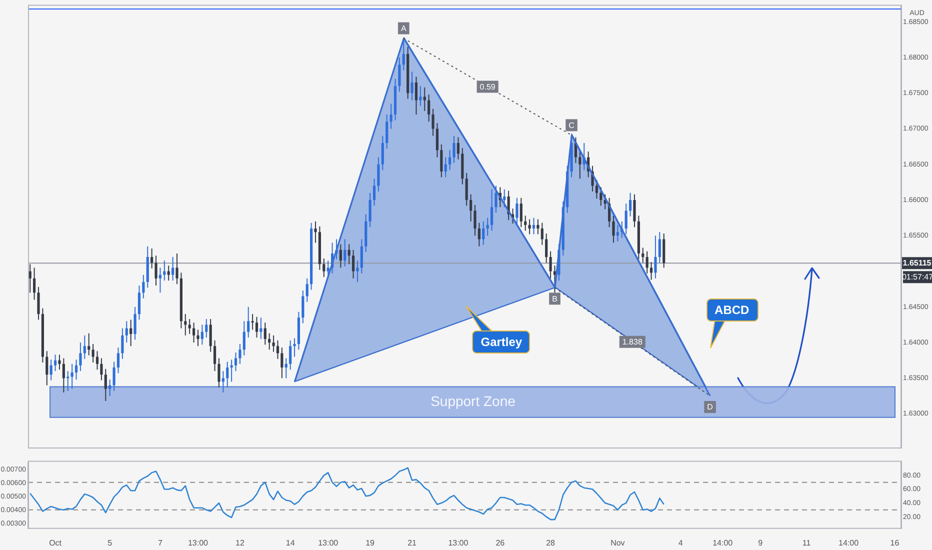 The height and width of the screenshot is (550, 932). Describe the element at coordinates (617, 543) in the screenshot. I see `x-tick-label: Nov` at that location.